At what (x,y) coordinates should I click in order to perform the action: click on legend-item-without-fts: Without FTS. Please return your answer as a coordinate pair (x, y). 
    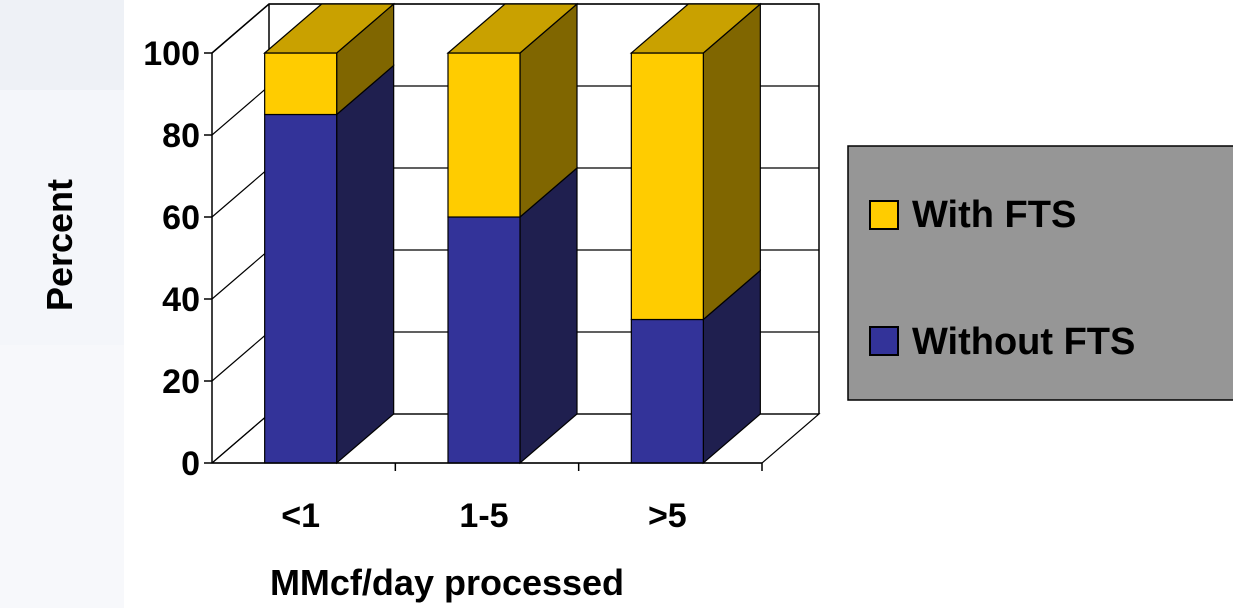
    Looking at the image, I should click on (1002, 342).